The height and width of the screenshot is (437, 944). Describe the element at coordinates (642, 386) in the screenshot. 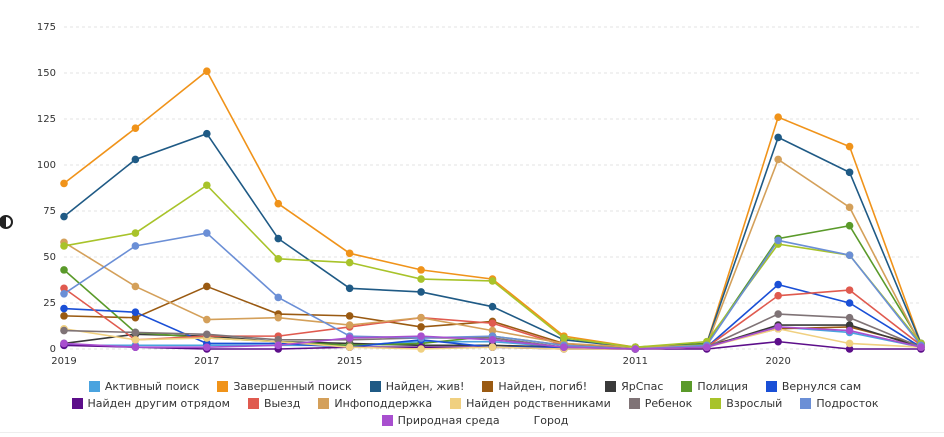

I see `legend-label: ЯрСпас` at that location.